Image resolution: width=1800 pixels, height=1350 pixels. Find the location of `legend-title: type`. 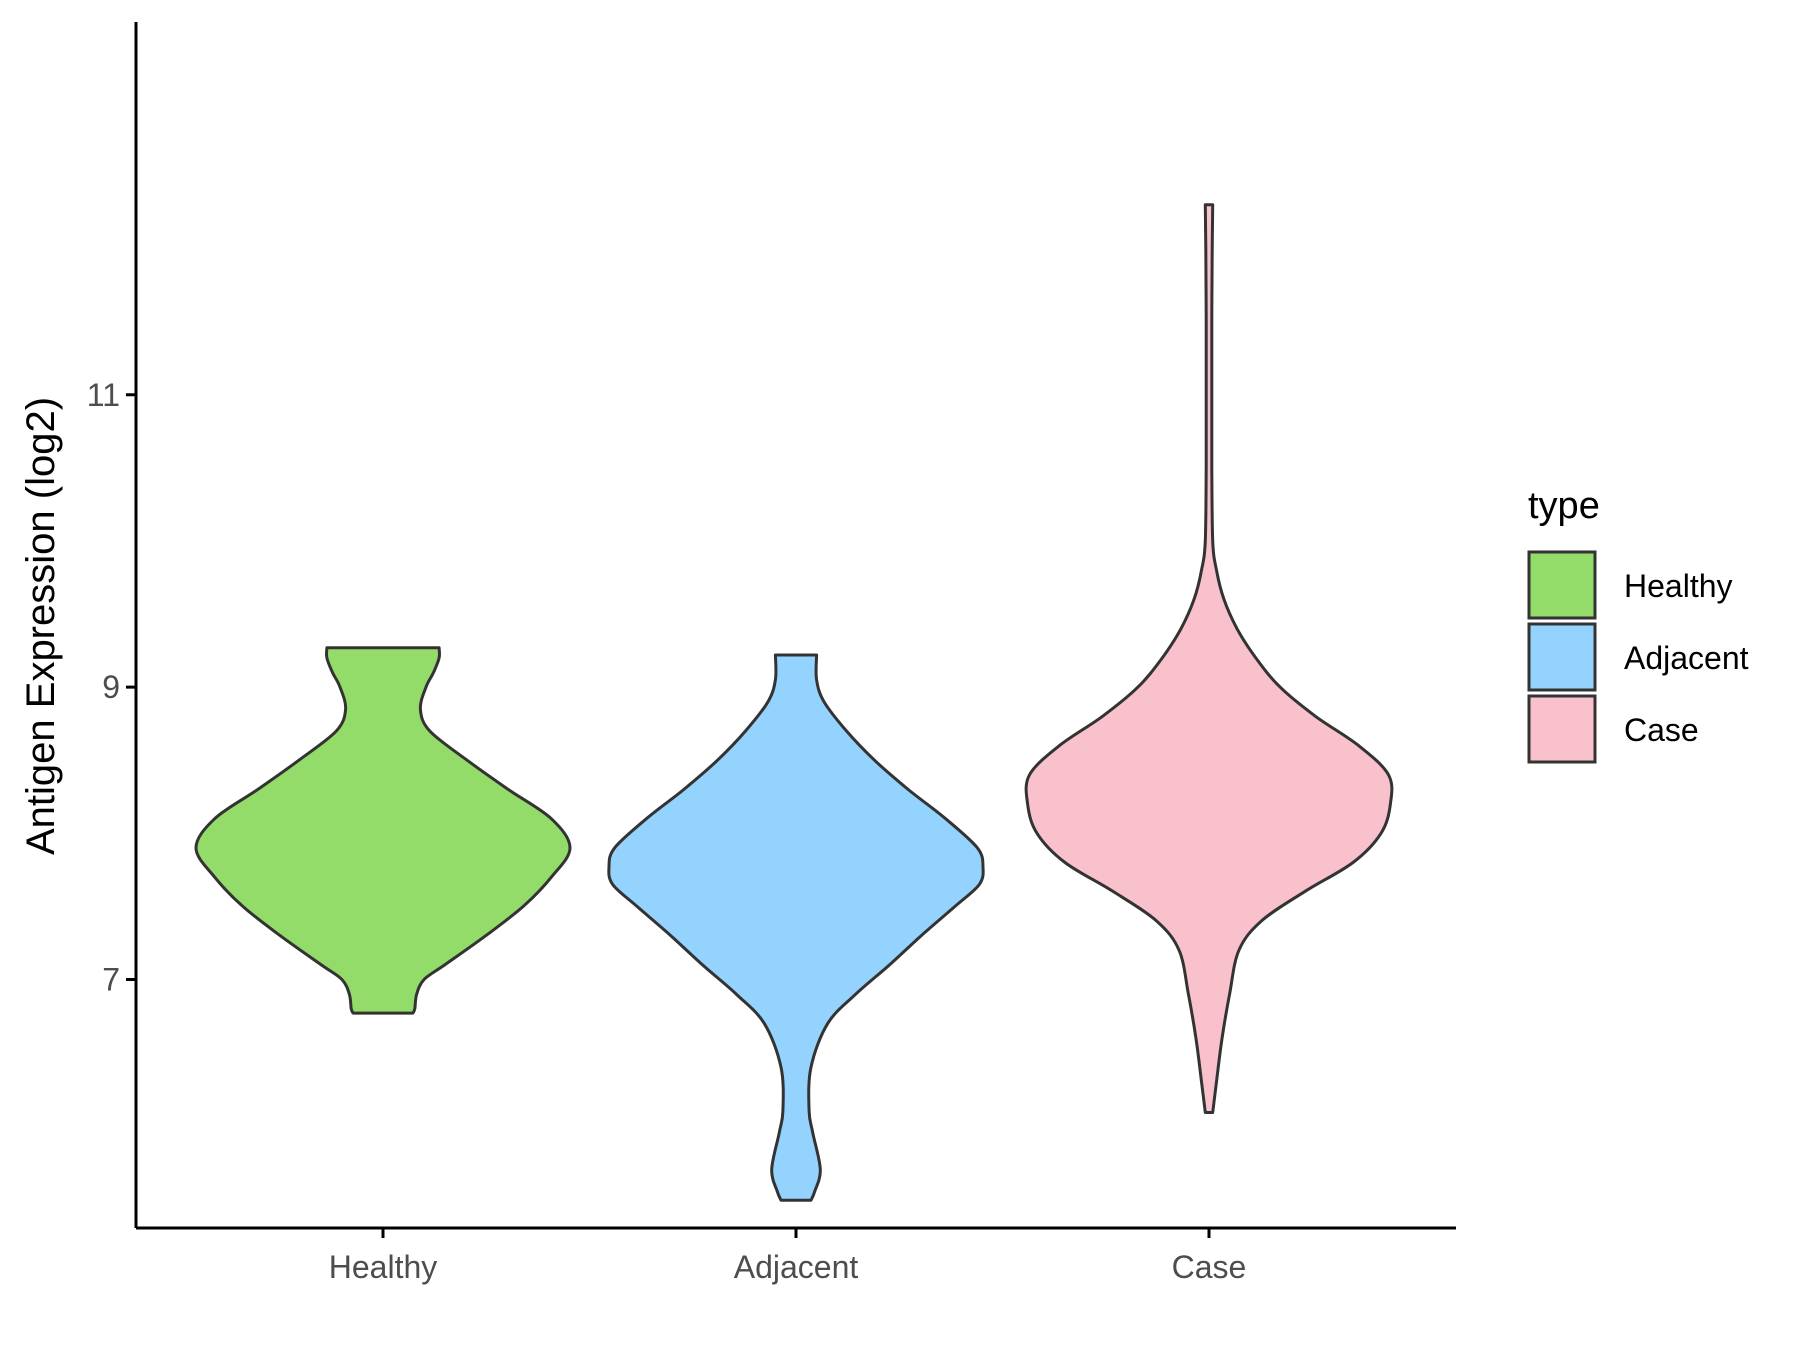

legend-title: type is located at coordinates (1564, 506).